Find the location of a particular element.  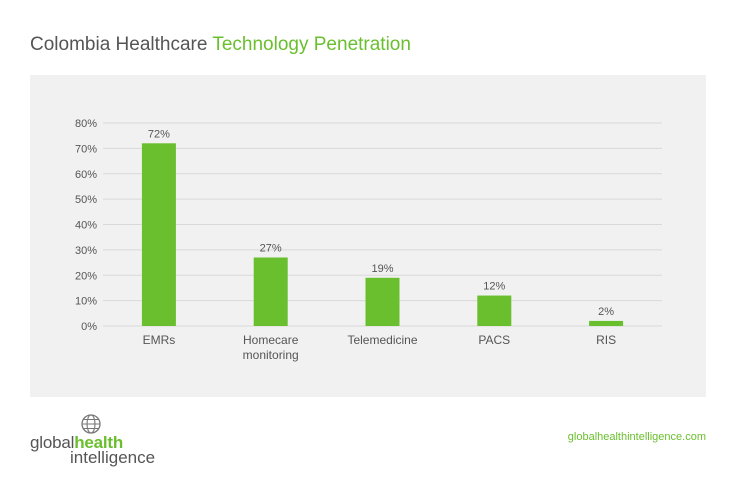

data-label: 19% is located at coordinates (382, 269).